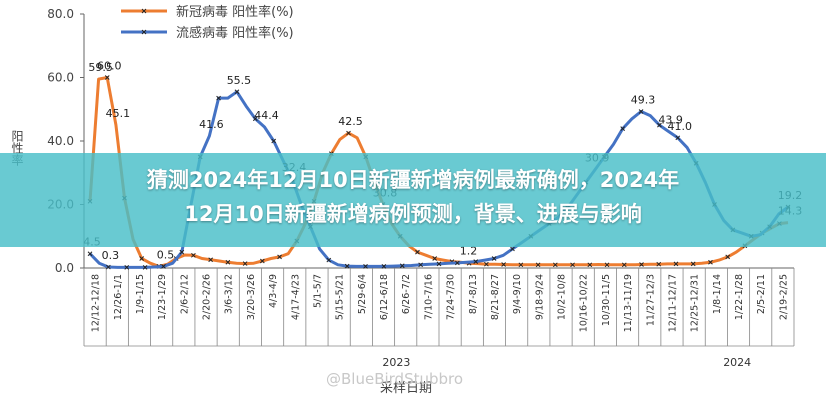 The height and width of the screenshot is (400, 826). I want to click on x-tick-label: 10/16-10/22, so click(584, 303).